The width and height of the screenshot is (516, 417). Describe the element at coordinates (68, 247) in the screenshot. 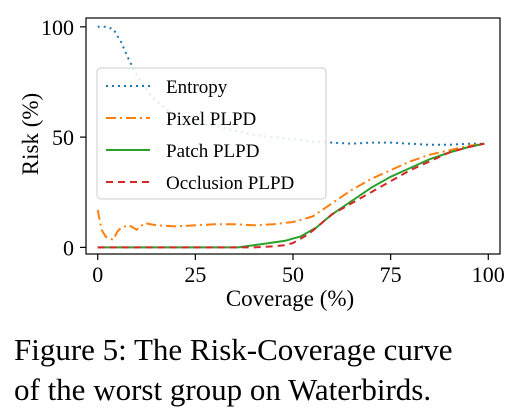

I see `y-tick-label: 0` at that location.